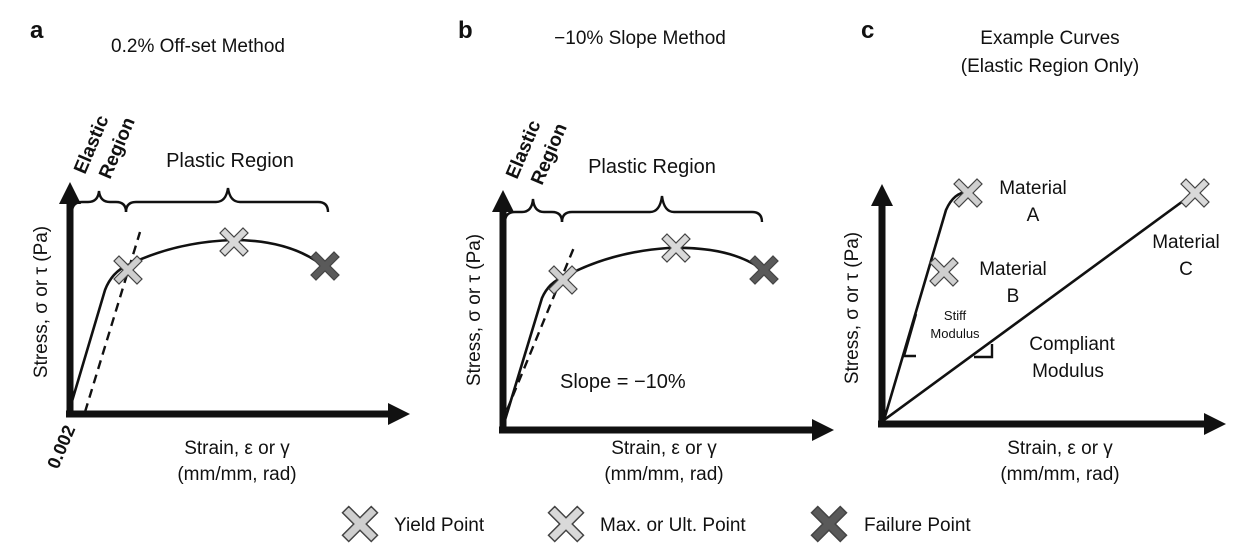 Image resolution: width=1241 pixels, height=555 pixels. I want to click on legend-yield-marker, so click(360, 524).